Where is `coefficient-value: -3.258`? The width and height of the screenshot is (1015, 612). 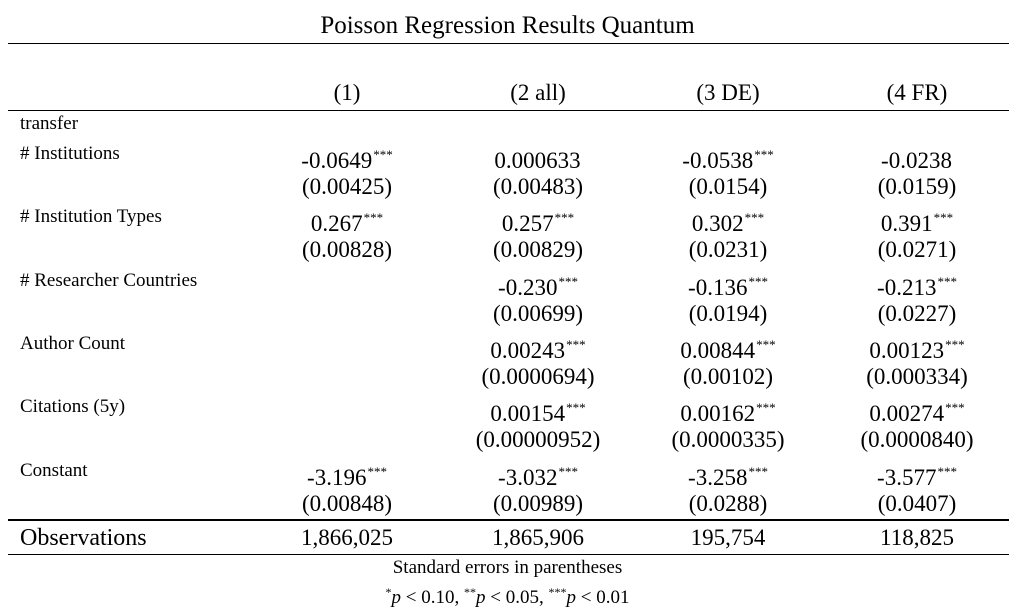
coefficient-value: -3.258 is located at coordinates (718, 477).